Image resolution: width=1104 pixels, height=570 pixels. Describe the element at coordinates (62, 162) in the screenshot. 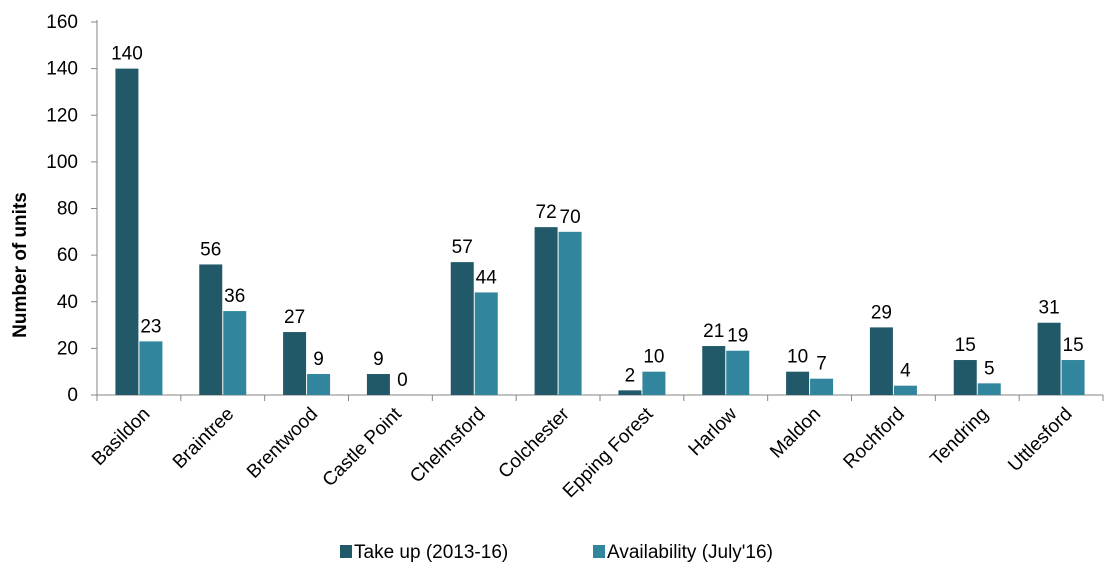

I see `y-tick-label: 100` at that location.